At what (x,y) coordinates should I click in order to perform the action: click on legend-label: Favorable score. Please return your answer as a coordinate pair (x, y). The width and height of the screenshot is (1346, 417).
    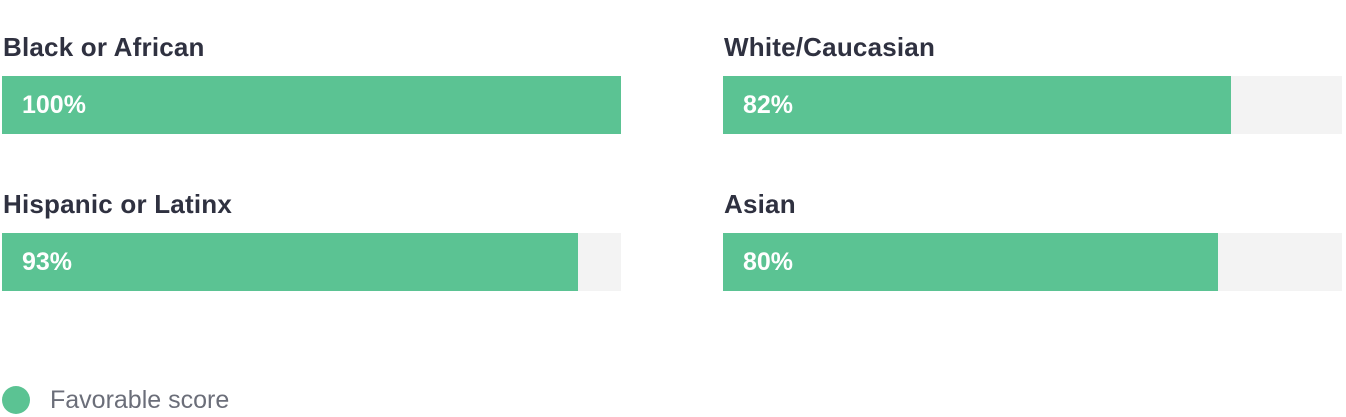
    Looking at the image, I should click on (140, 400).